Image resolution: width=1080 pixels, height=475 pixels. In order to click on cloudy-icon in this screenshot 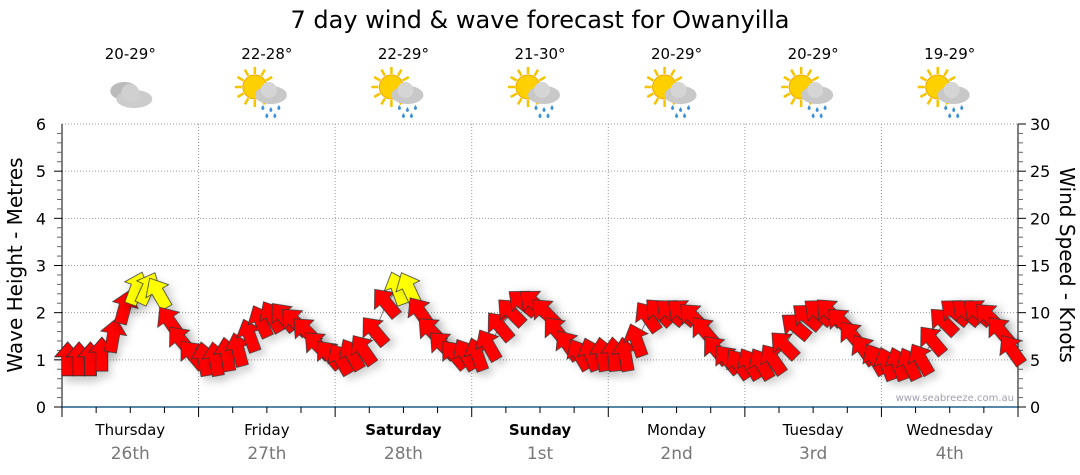, I will do `click(131, 95)`.